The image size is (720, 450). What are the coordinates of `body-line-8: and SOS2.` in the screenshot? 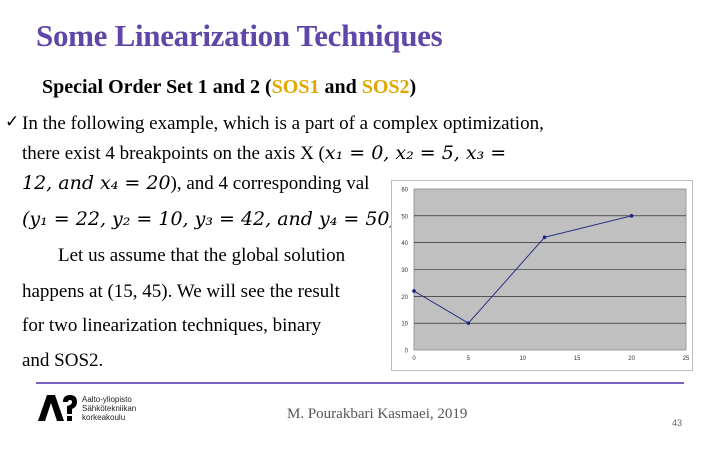 It's located at (63, 360).